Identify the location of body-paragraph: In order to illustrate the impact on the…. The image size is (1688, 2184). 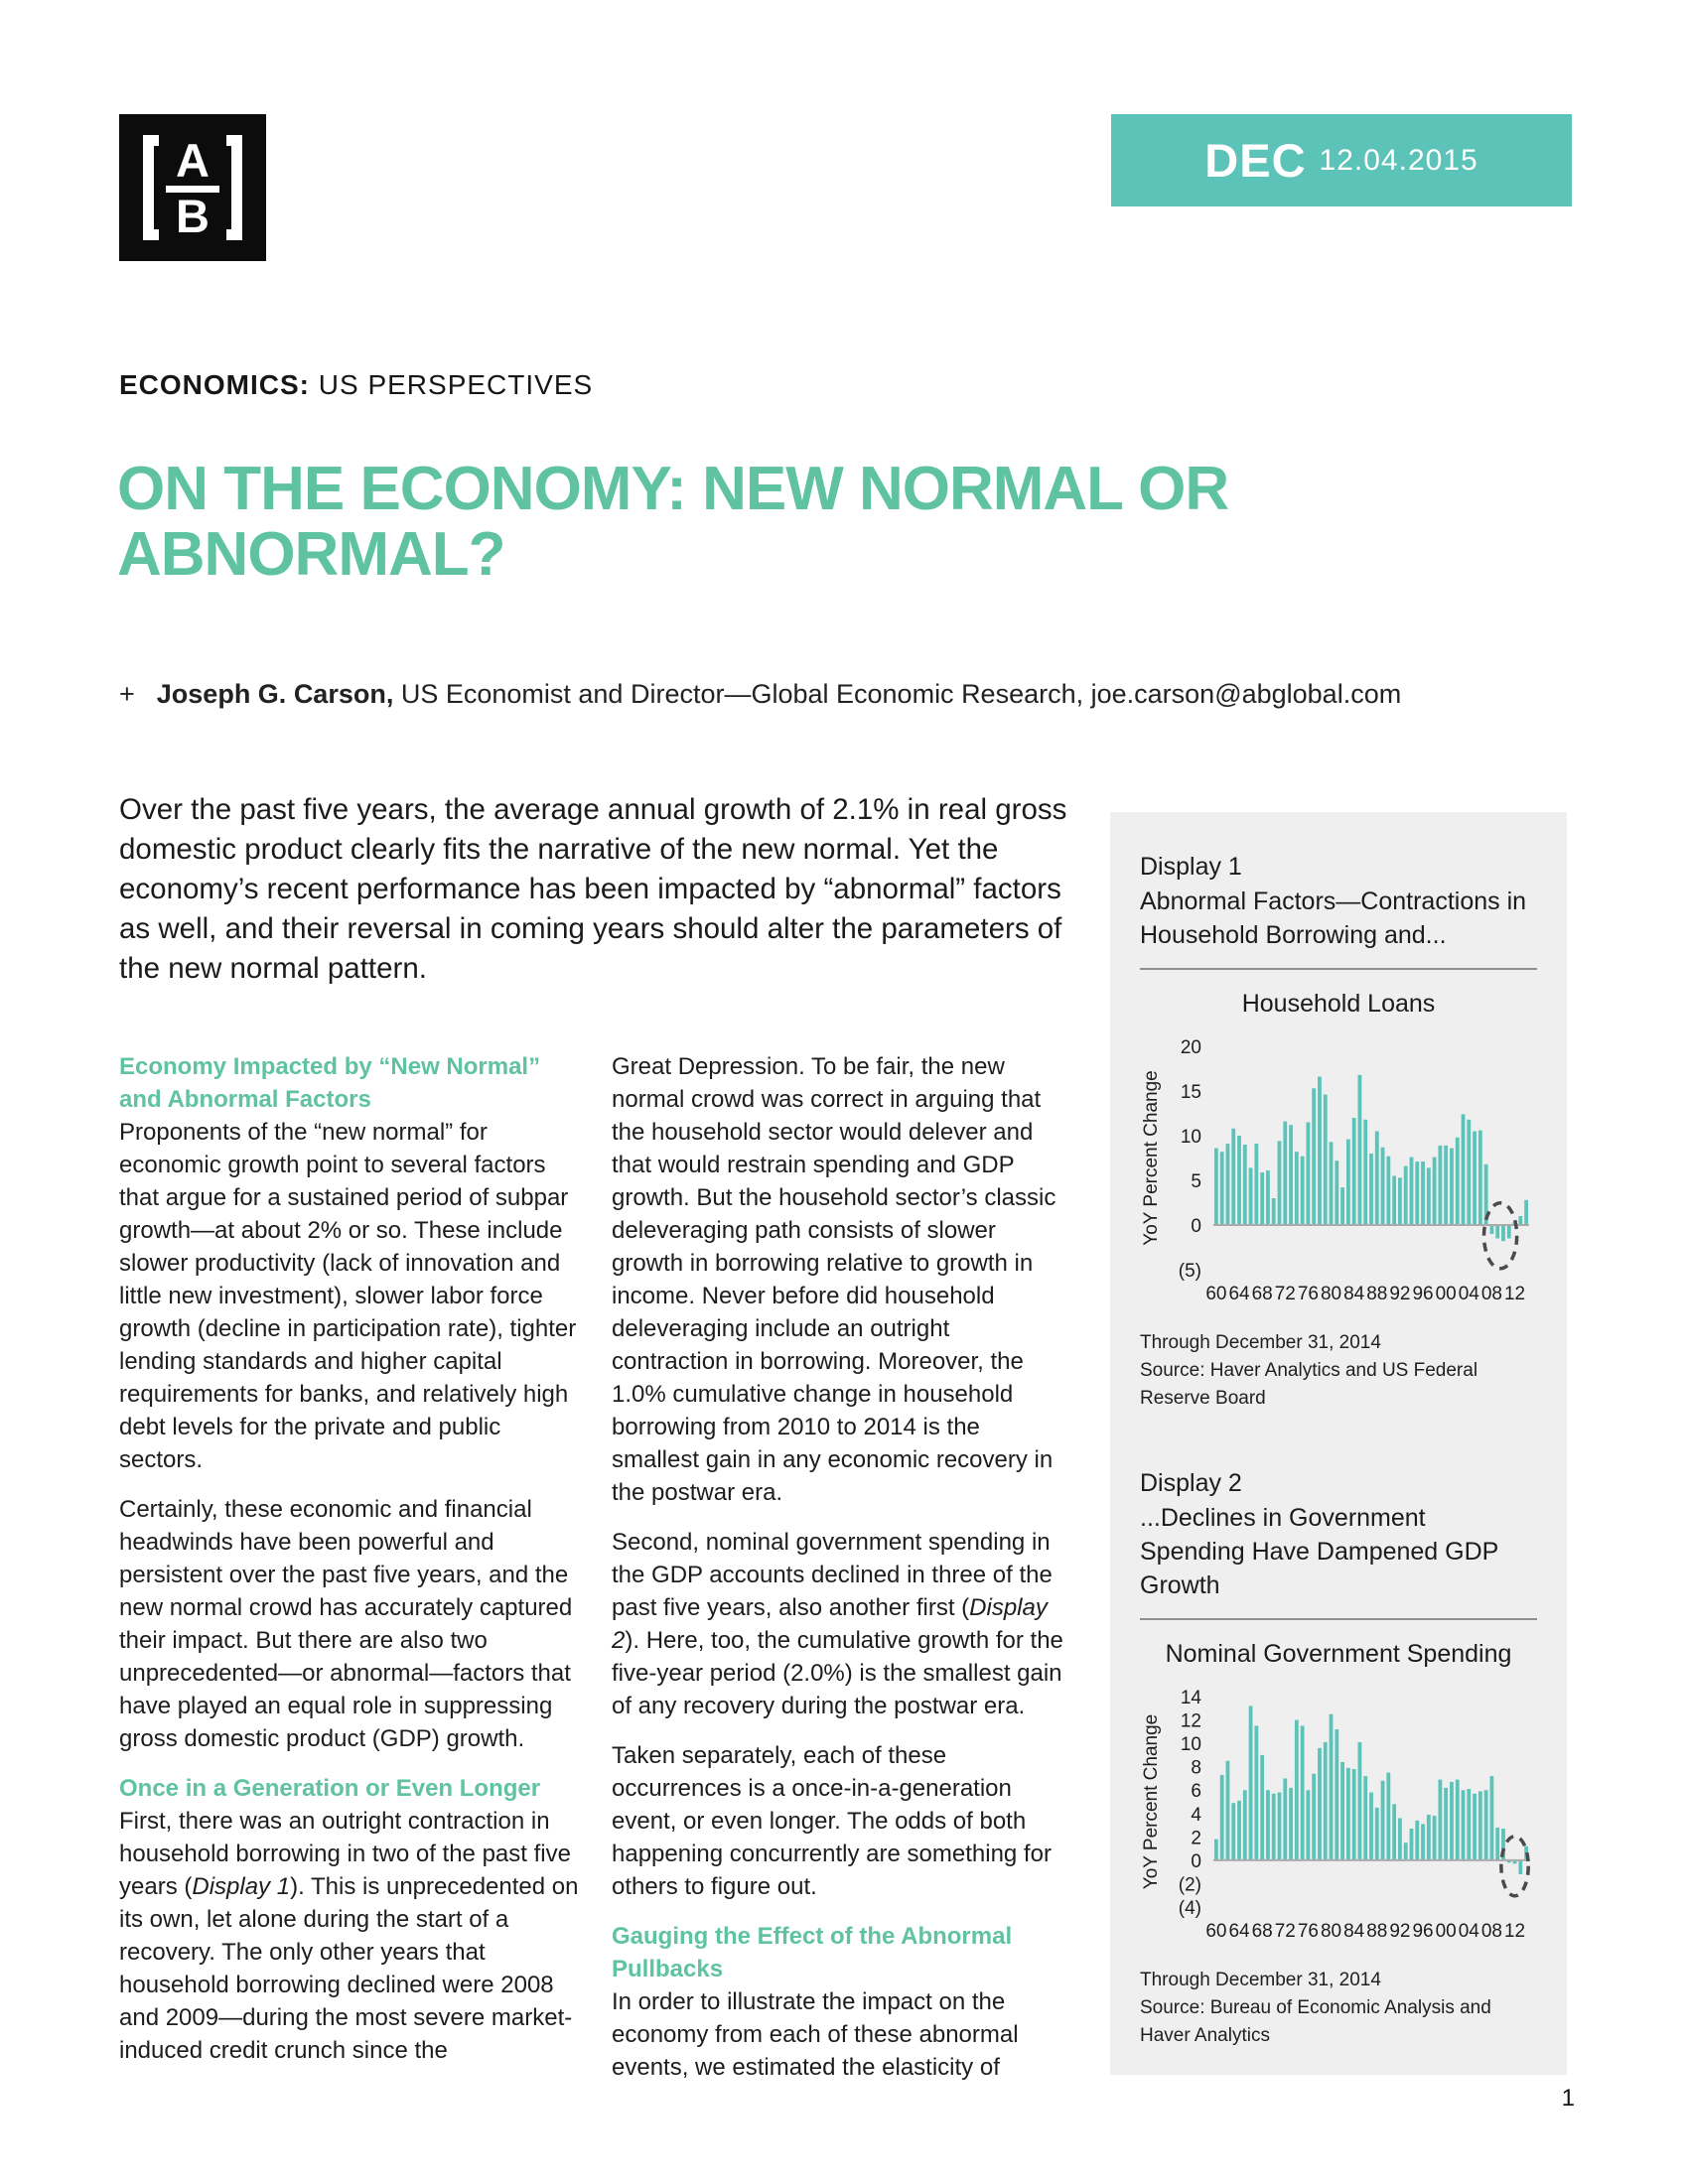
(815, 2034).